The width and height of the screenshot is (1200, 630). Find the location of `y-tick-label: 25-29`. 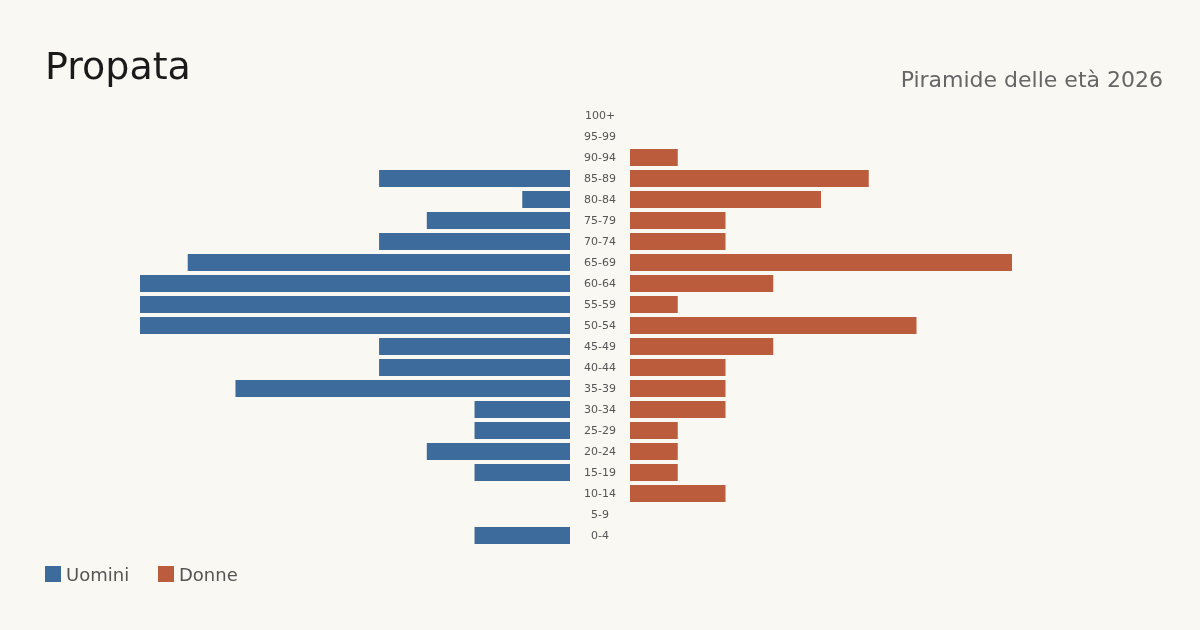

y-tick-label: 25-29 is located at coordinates (600, 430).